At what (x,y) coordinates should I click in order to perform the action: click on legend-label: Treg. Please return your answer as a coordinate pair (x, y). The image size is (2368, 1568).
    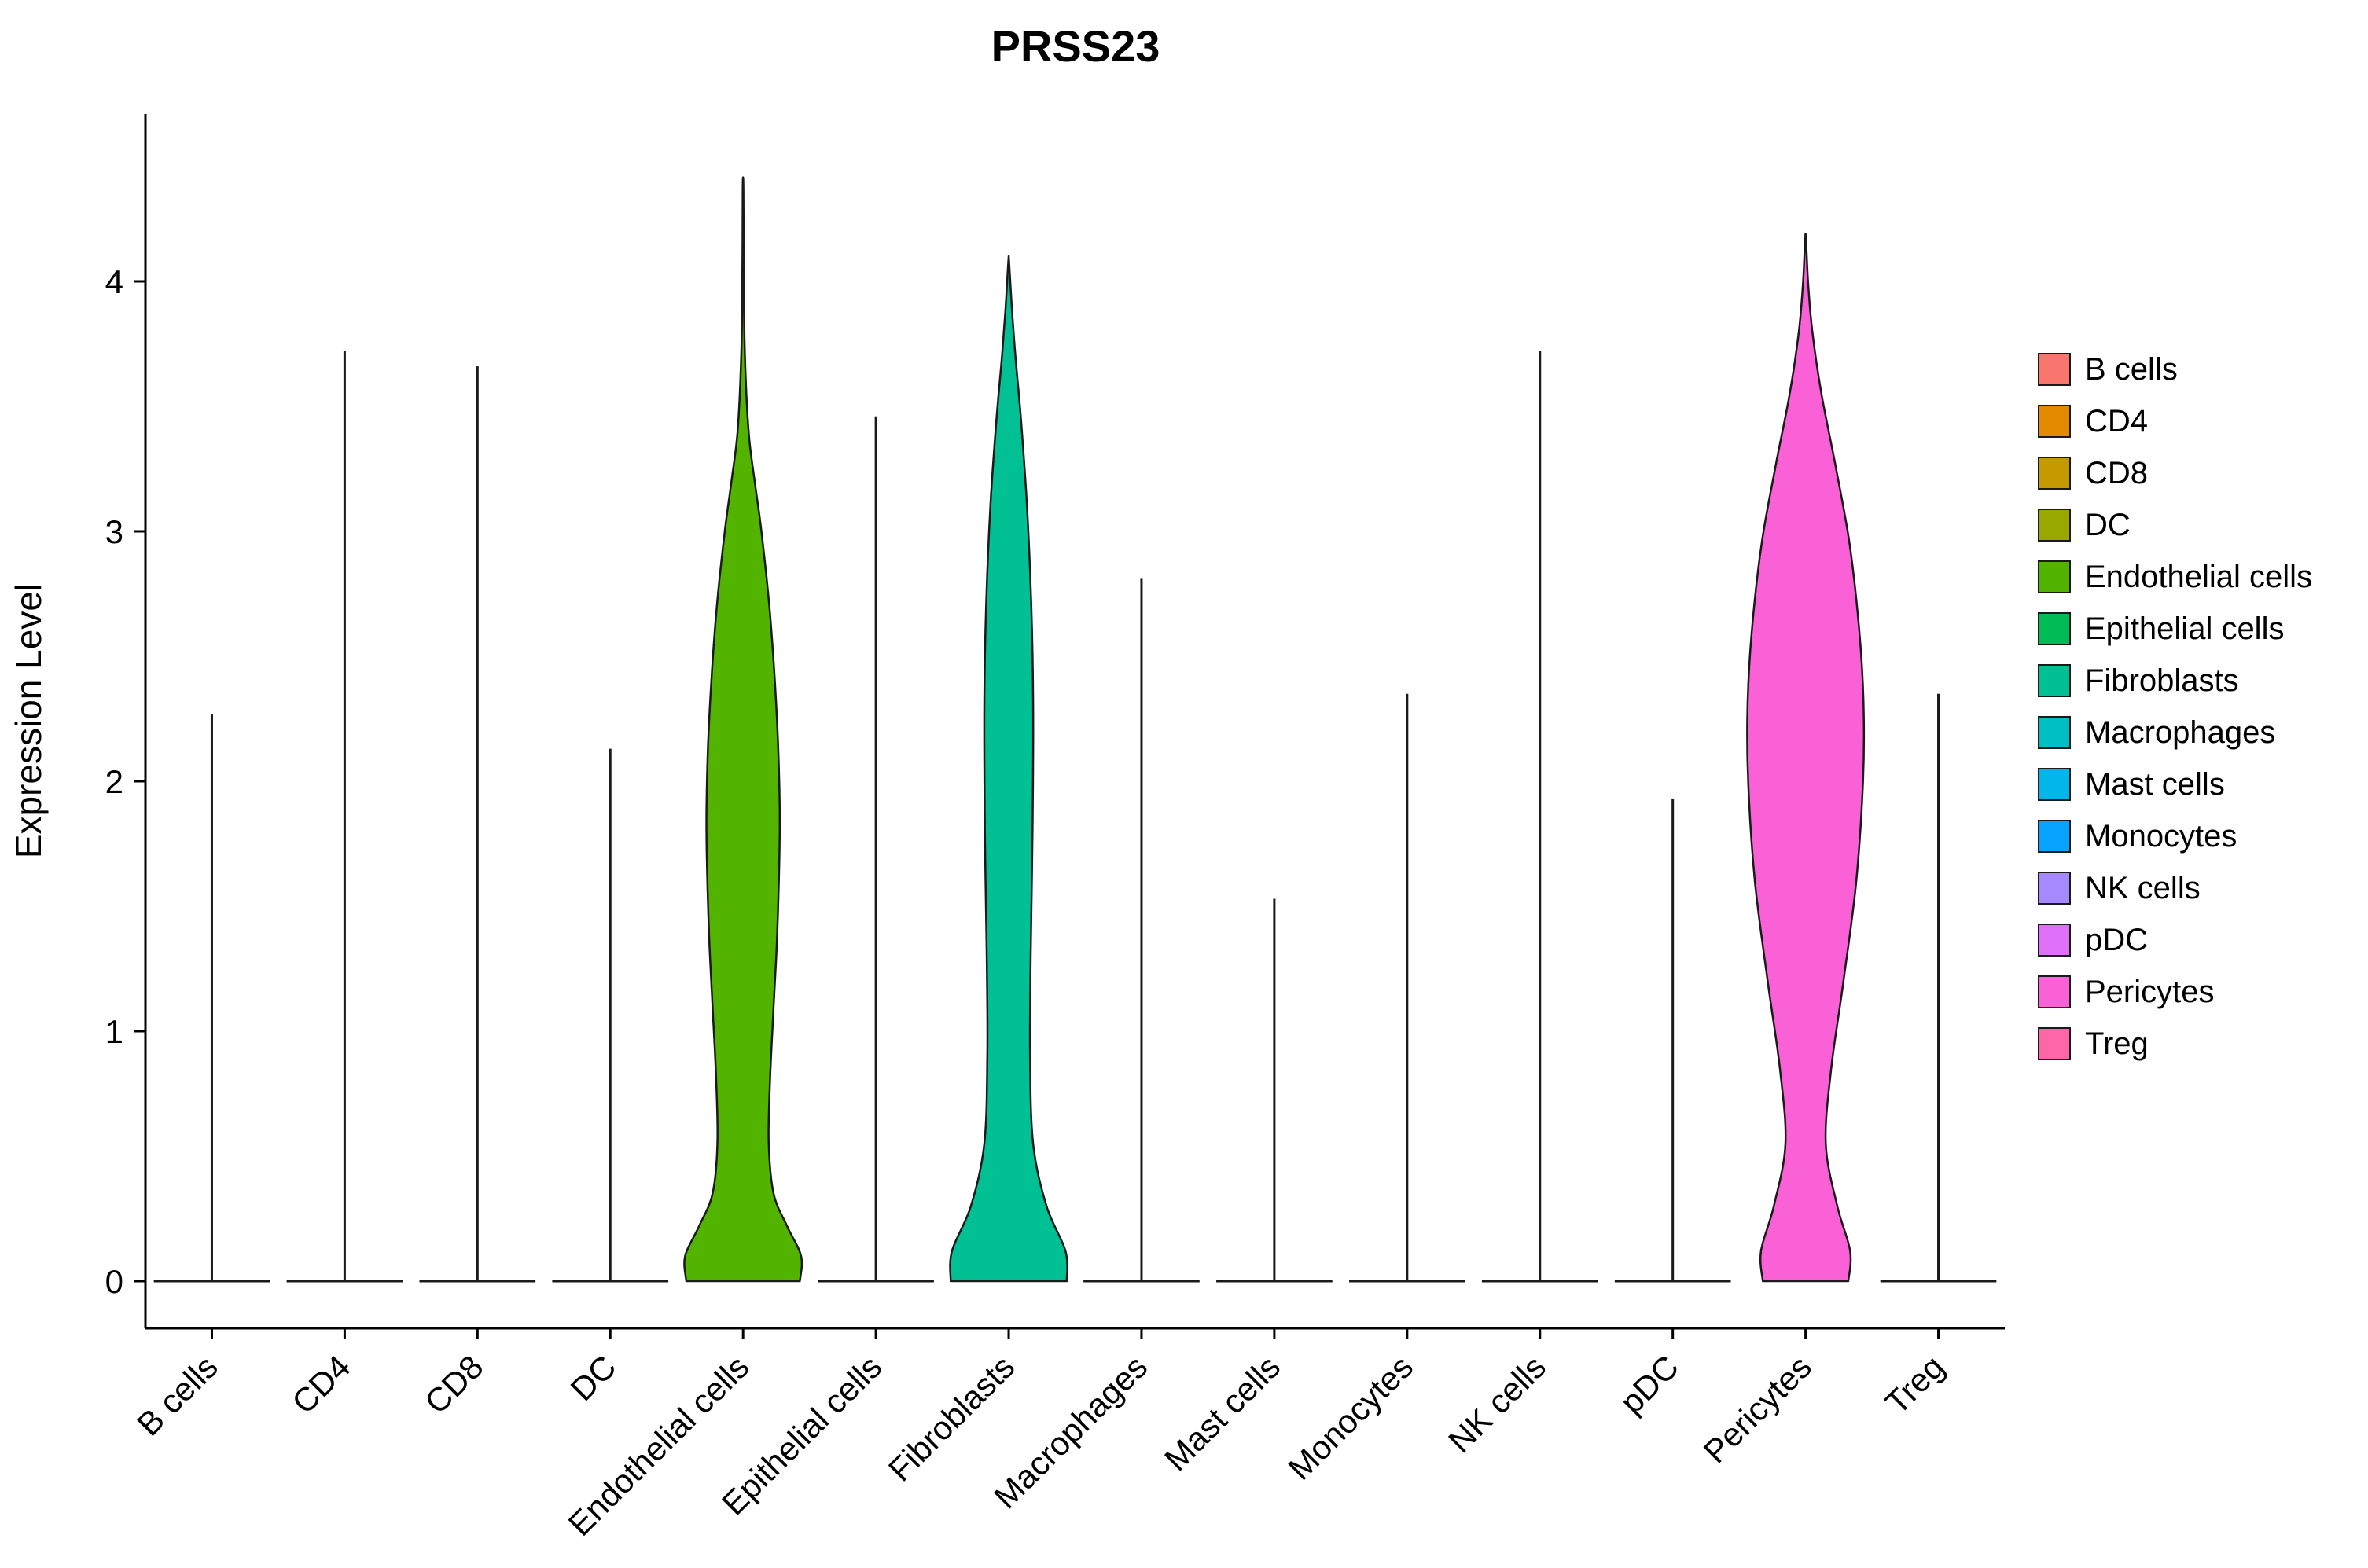
    Looking at the image, I should click on (2117, 1043).